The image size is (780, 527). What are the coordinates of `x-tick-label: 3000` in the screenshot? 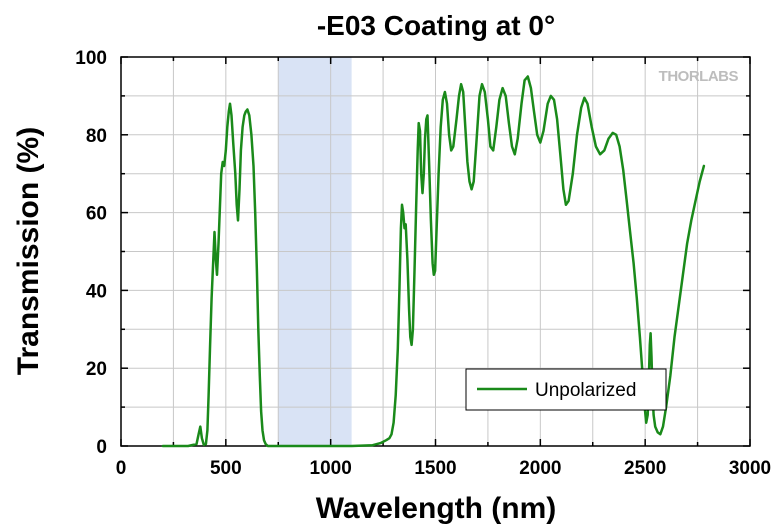 It's located at (750, 468).